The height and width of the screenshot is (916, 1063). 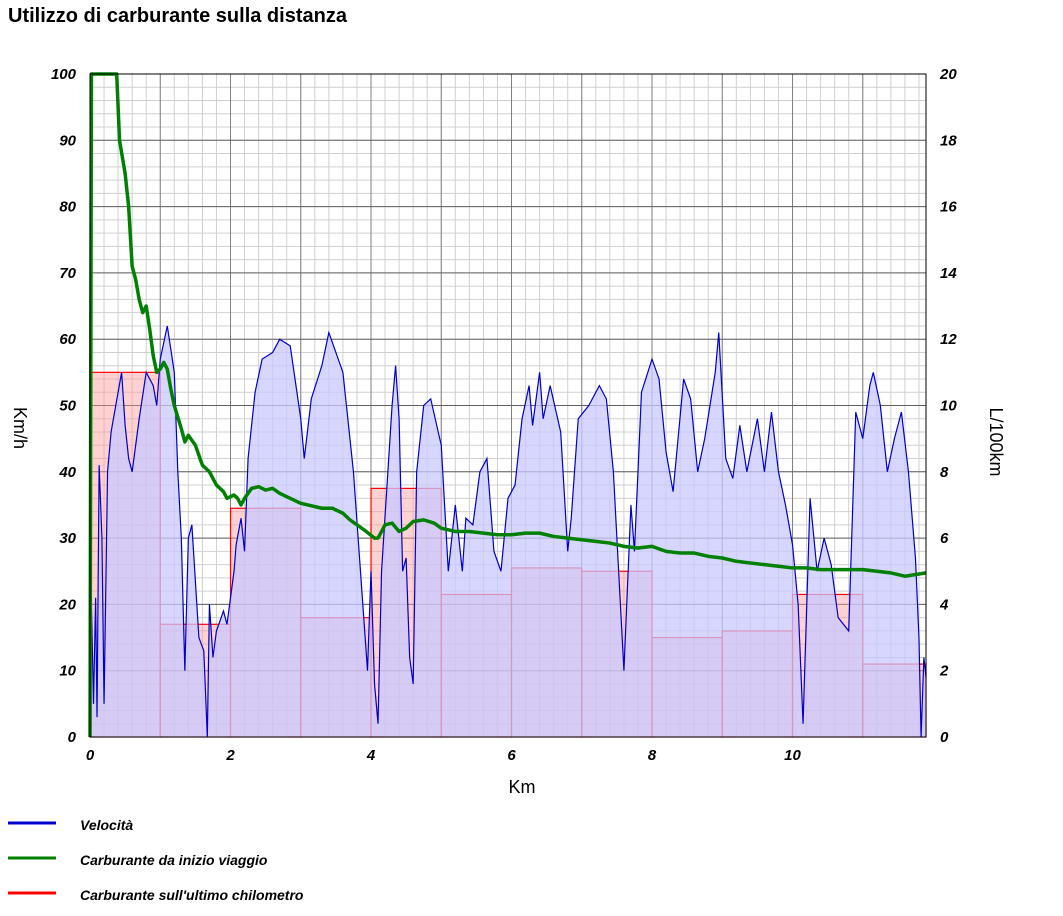 I want to click on left-tick-label: 40, so click(x=67, y=472).